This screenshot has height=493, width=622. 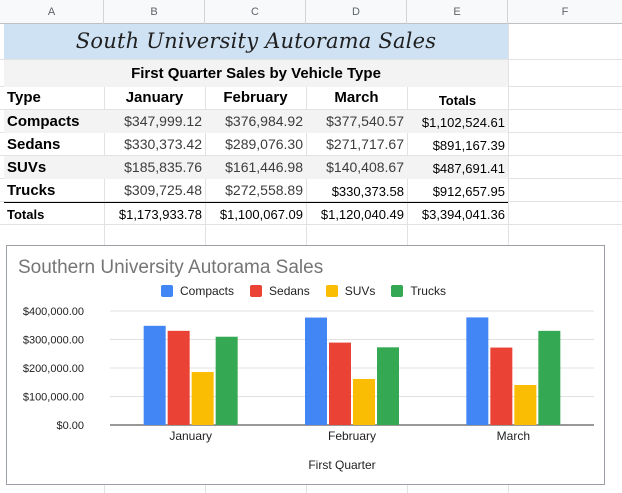 I want to click on bar-sedans-february, so click(x=340, y=383).